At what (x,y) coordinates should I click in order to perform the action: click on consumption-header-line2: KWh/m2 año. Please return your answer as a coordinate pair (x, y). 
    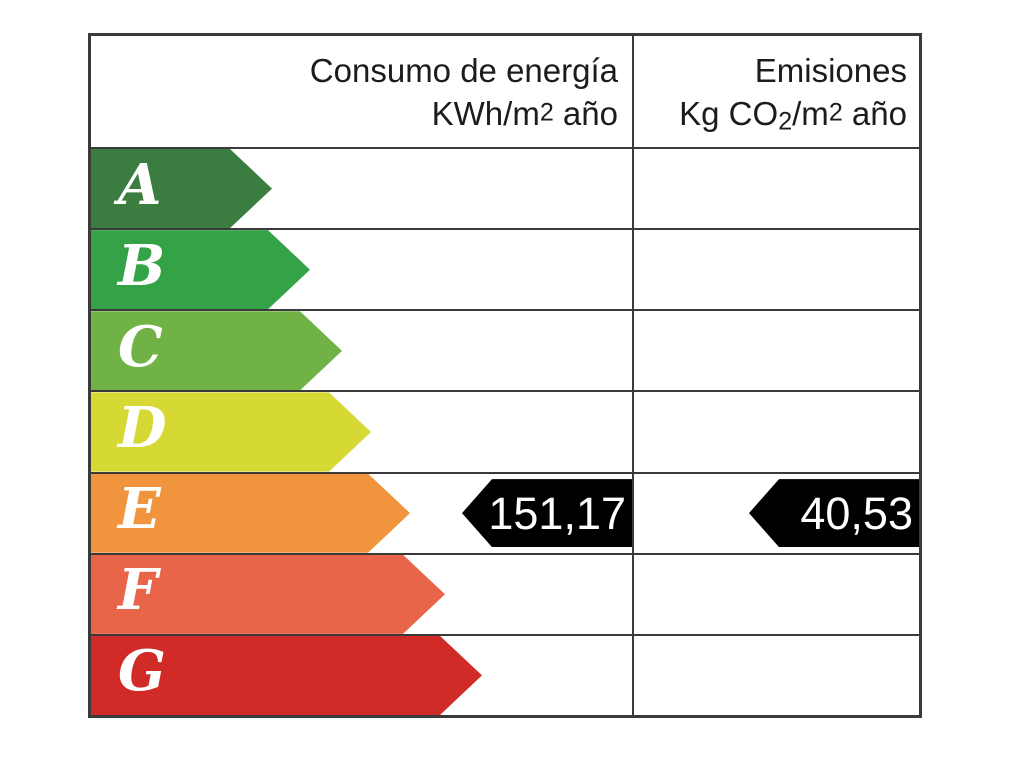
    Looking at the image, I should click on (524, 113).